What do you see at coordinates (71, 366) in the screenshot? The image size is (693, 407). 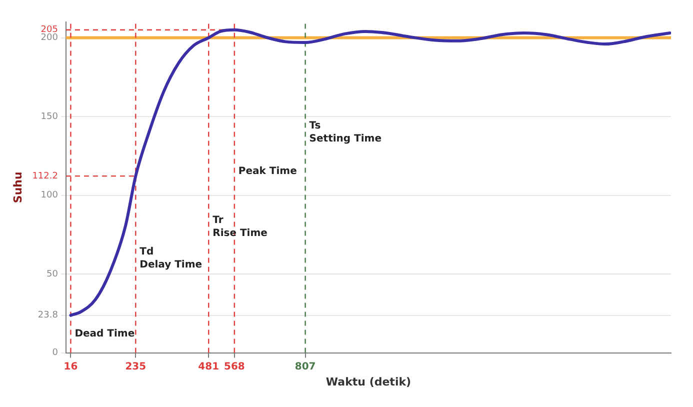 I see `x-tick-label: 16` at bounding box center [71, 366].